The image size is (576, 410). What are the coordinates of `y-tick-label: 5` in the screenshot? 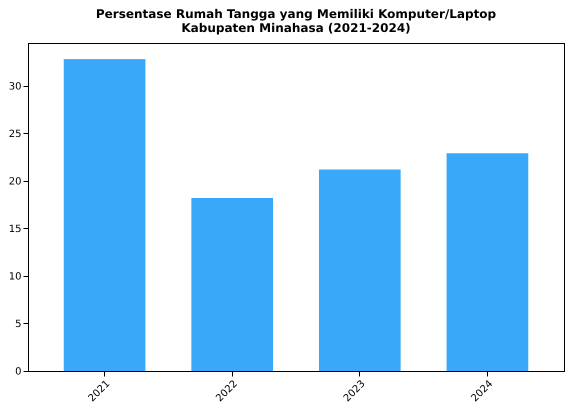 It's located at (18, 324).